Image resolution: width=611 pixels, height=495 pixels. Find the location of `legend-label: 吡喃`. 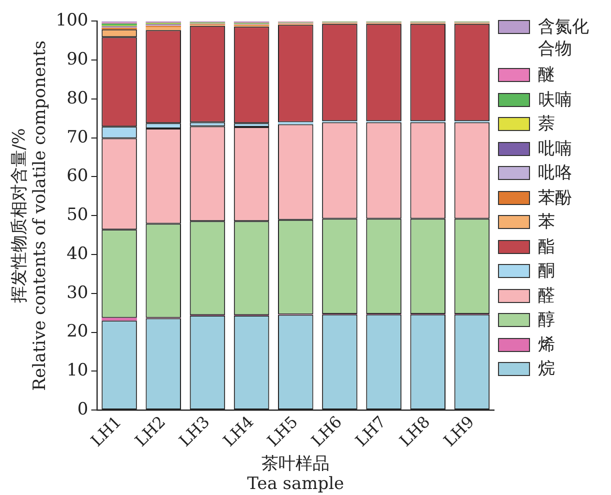

legend-label: 吡喃 is located at coordinates (555, 149).